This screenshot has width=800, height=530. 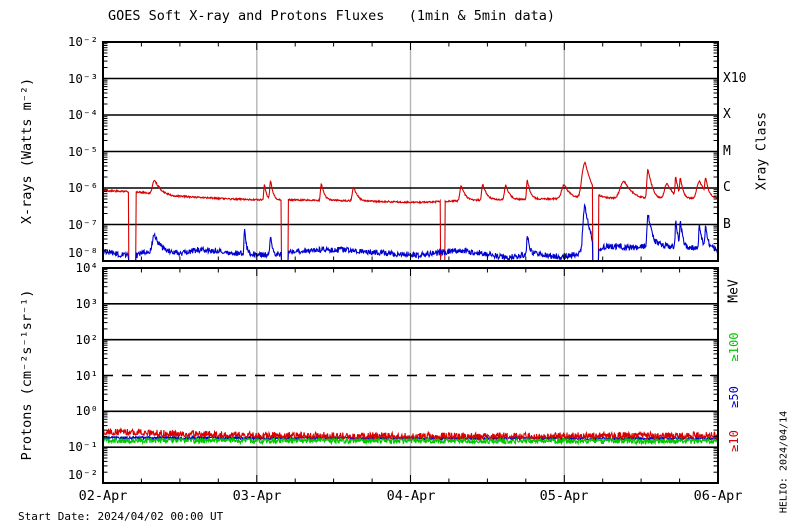 What do you see at coordinates (411, 496) in the screenshot?
I see `x-tick-label-04-apr: 04-Apr` at bounding box center [411, 496].